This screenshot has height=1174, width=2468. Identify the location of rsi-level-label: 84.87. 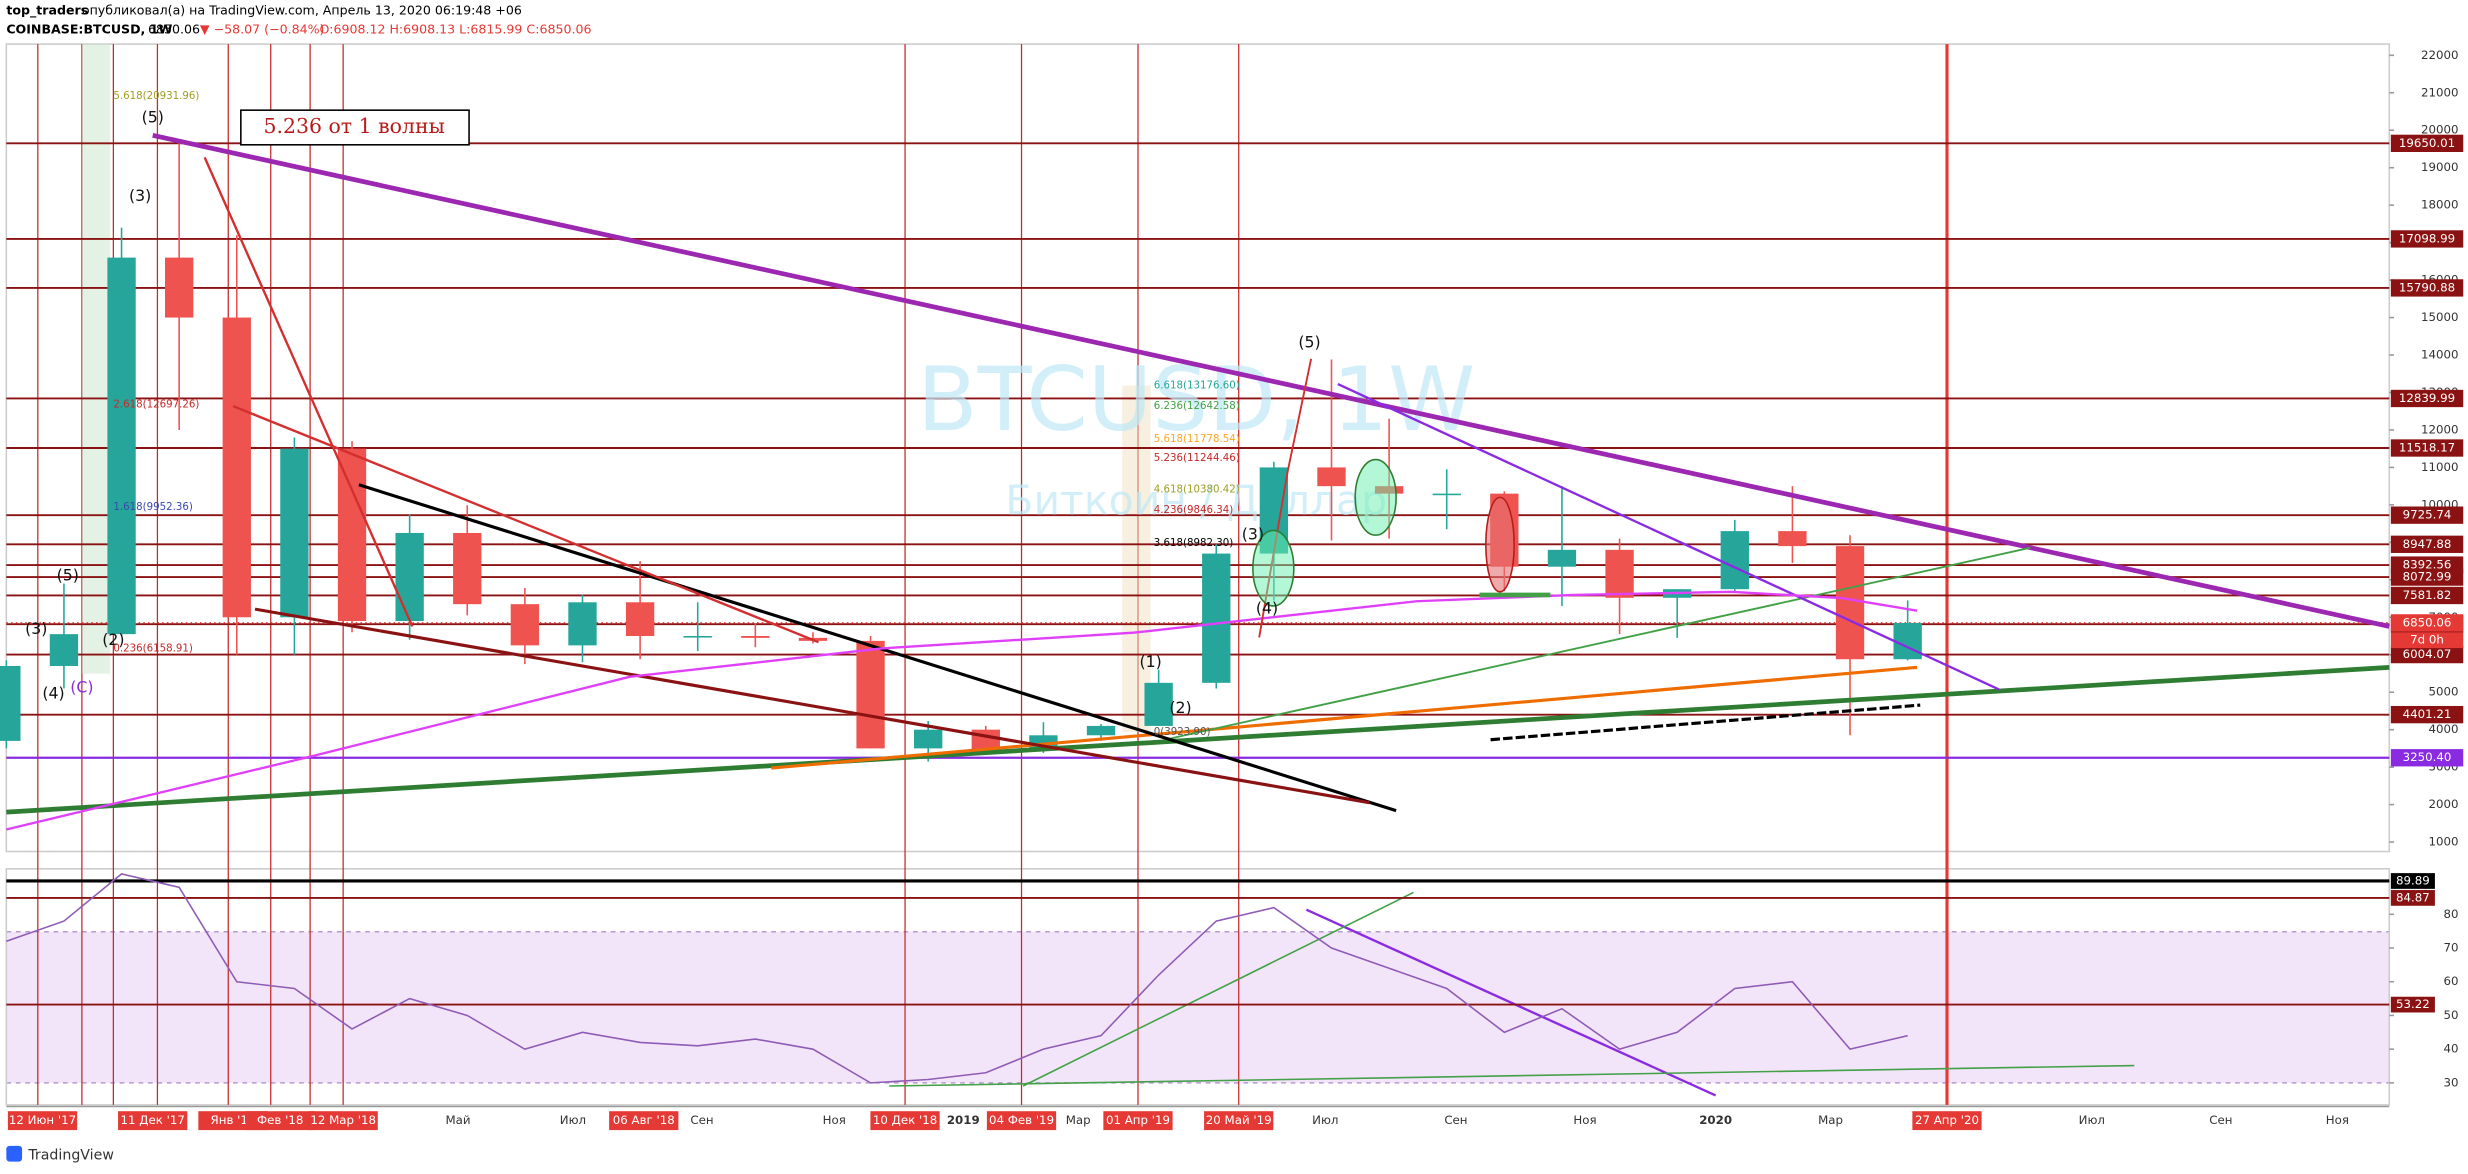
(2413, 897).